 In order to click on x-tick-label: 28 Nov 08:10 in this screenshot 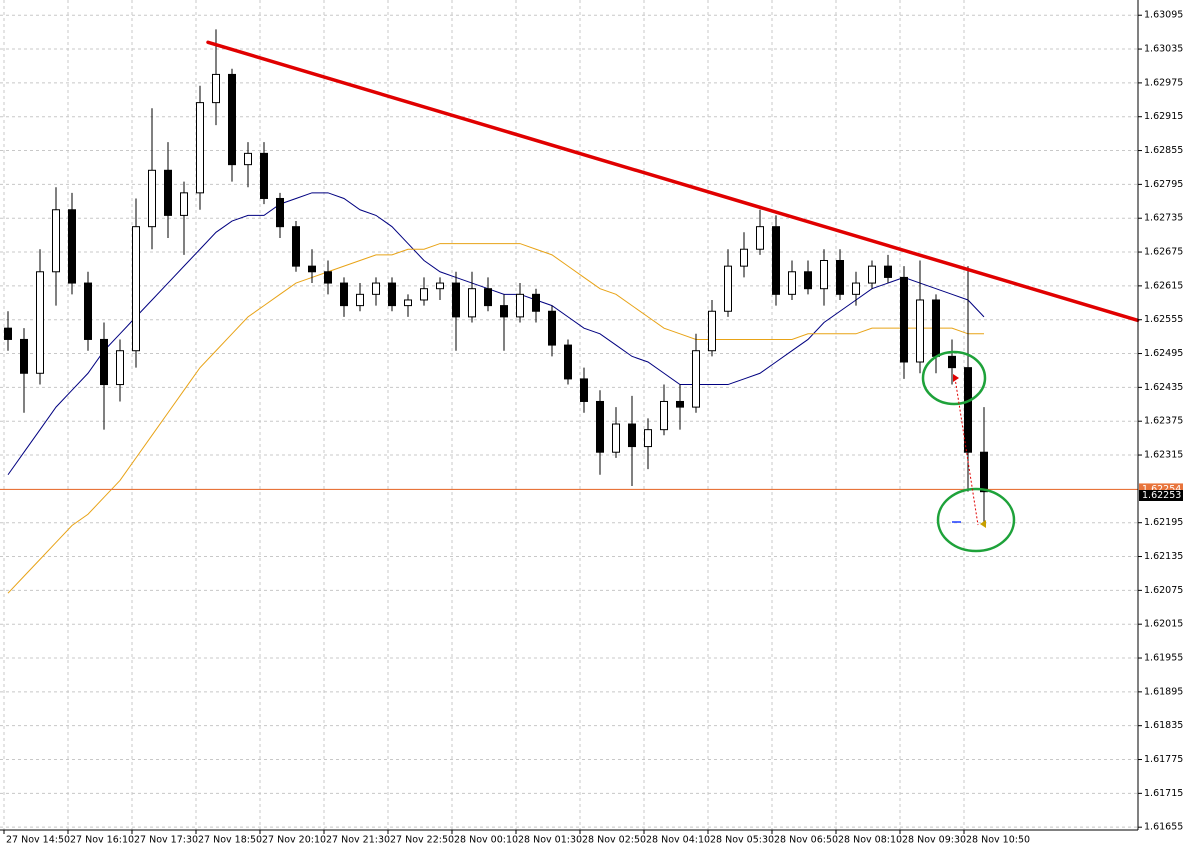, I will do `click(870, 840)`.